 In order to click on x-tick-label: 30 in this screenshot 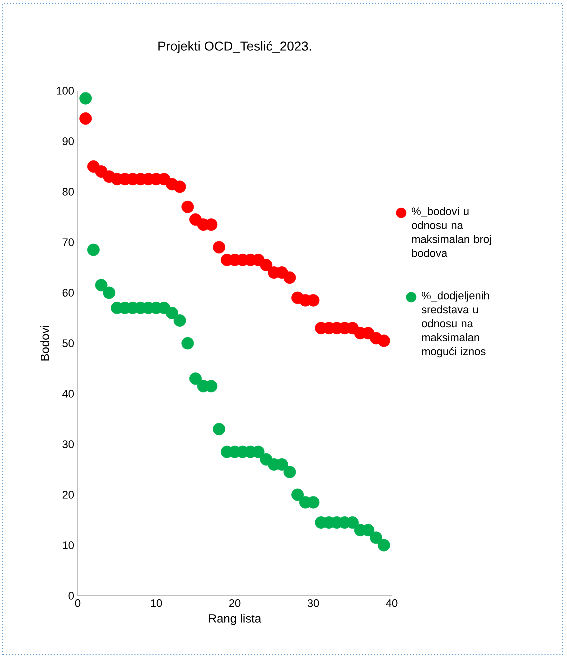, I will do `click(314, 604)`.